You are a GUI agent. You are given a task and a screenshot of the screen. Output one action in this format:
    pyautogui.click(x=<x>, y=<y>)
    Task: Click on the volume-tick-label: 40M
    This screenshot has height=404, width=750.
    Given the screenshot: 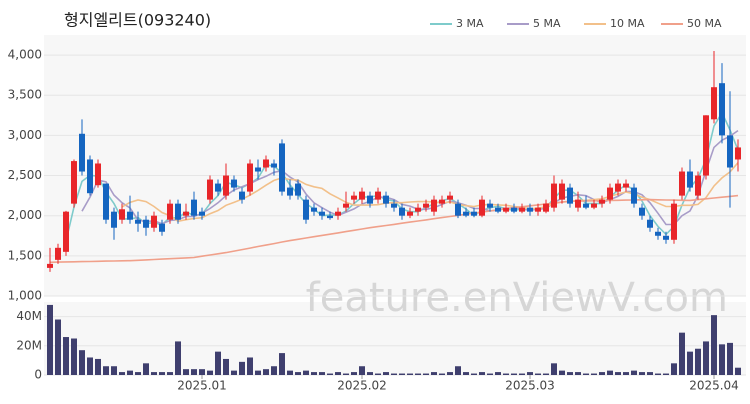 What is the action you would take?
    pyautogui.click(x=29, y=316)
    